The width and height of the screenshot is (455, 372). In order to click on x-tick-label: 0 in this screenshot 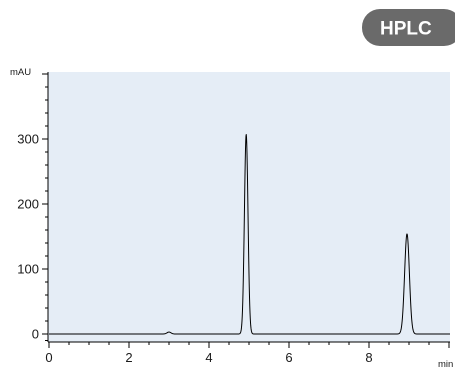, I will do `click(48, 357)`.